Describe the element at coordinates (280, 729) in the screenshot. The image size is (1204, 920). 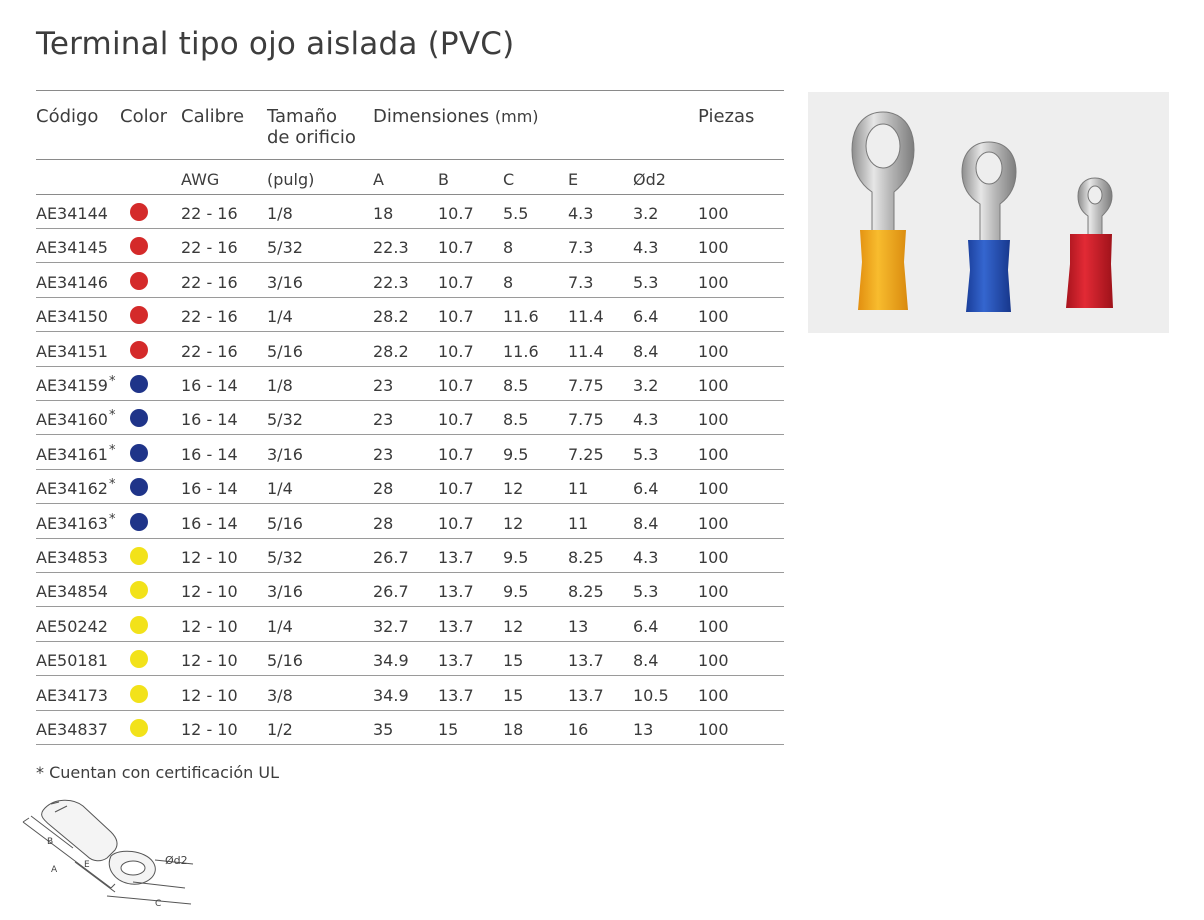
I see `cell-tamano: 1/2` at that location.